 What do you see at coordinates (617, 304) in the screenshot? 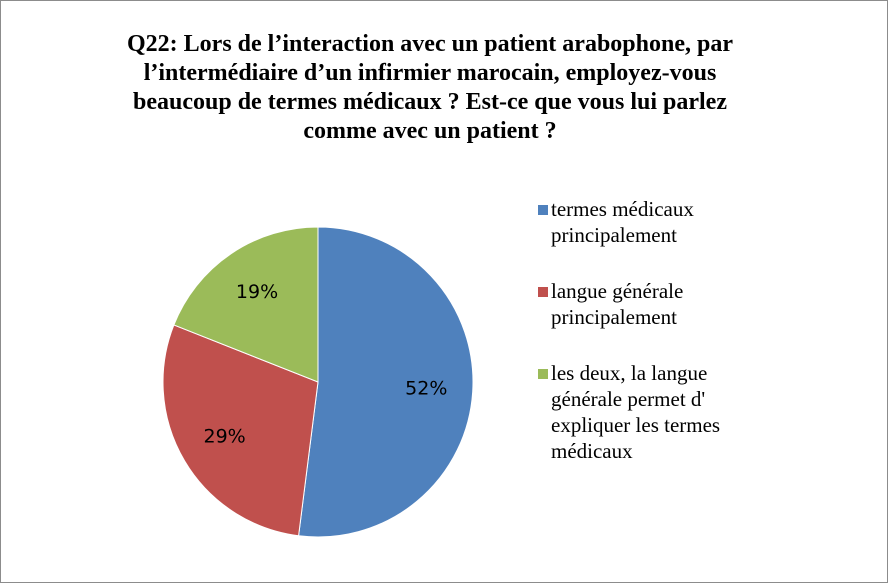
I see `legend-label: langue générale principalement` at bounding box center [617, 304].